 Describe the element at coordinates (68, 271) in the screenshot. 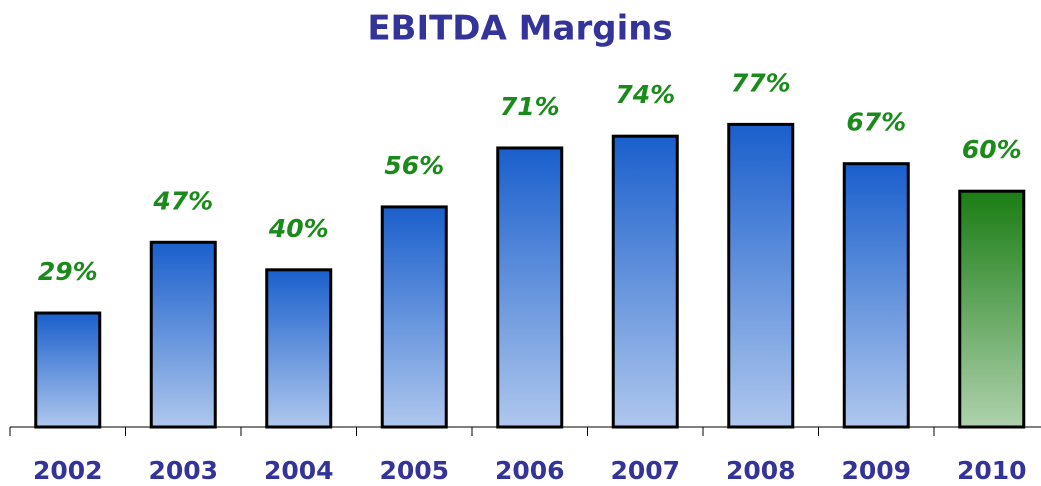

I see `value-label: 29%` at that location.